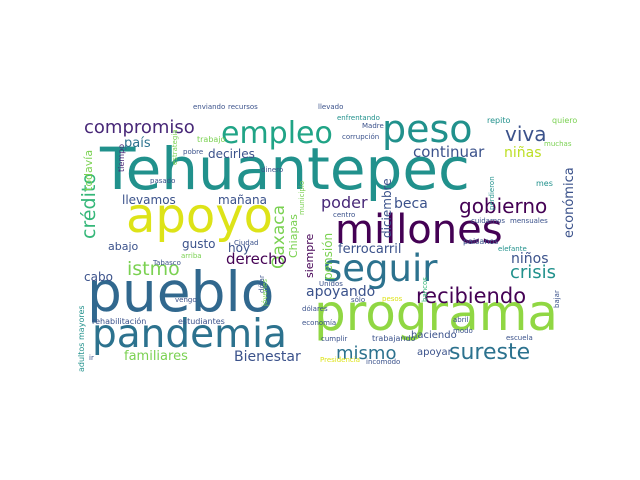  I want to click on word: país, so click(137, 143).